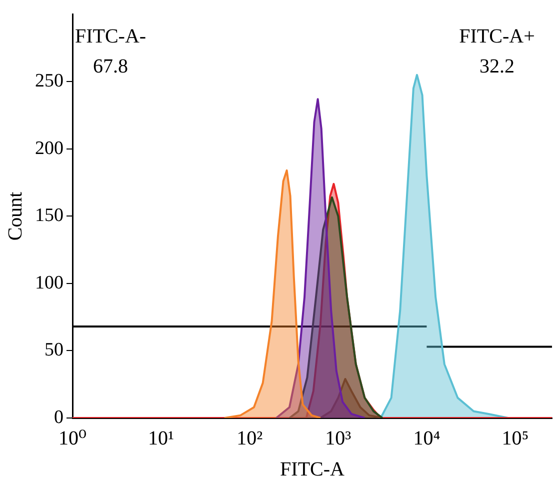  What do you see at coordinates (313, 469) in the screenshot?
I see `x-axis-title: FITC-A` at bounding box center [313, 469].